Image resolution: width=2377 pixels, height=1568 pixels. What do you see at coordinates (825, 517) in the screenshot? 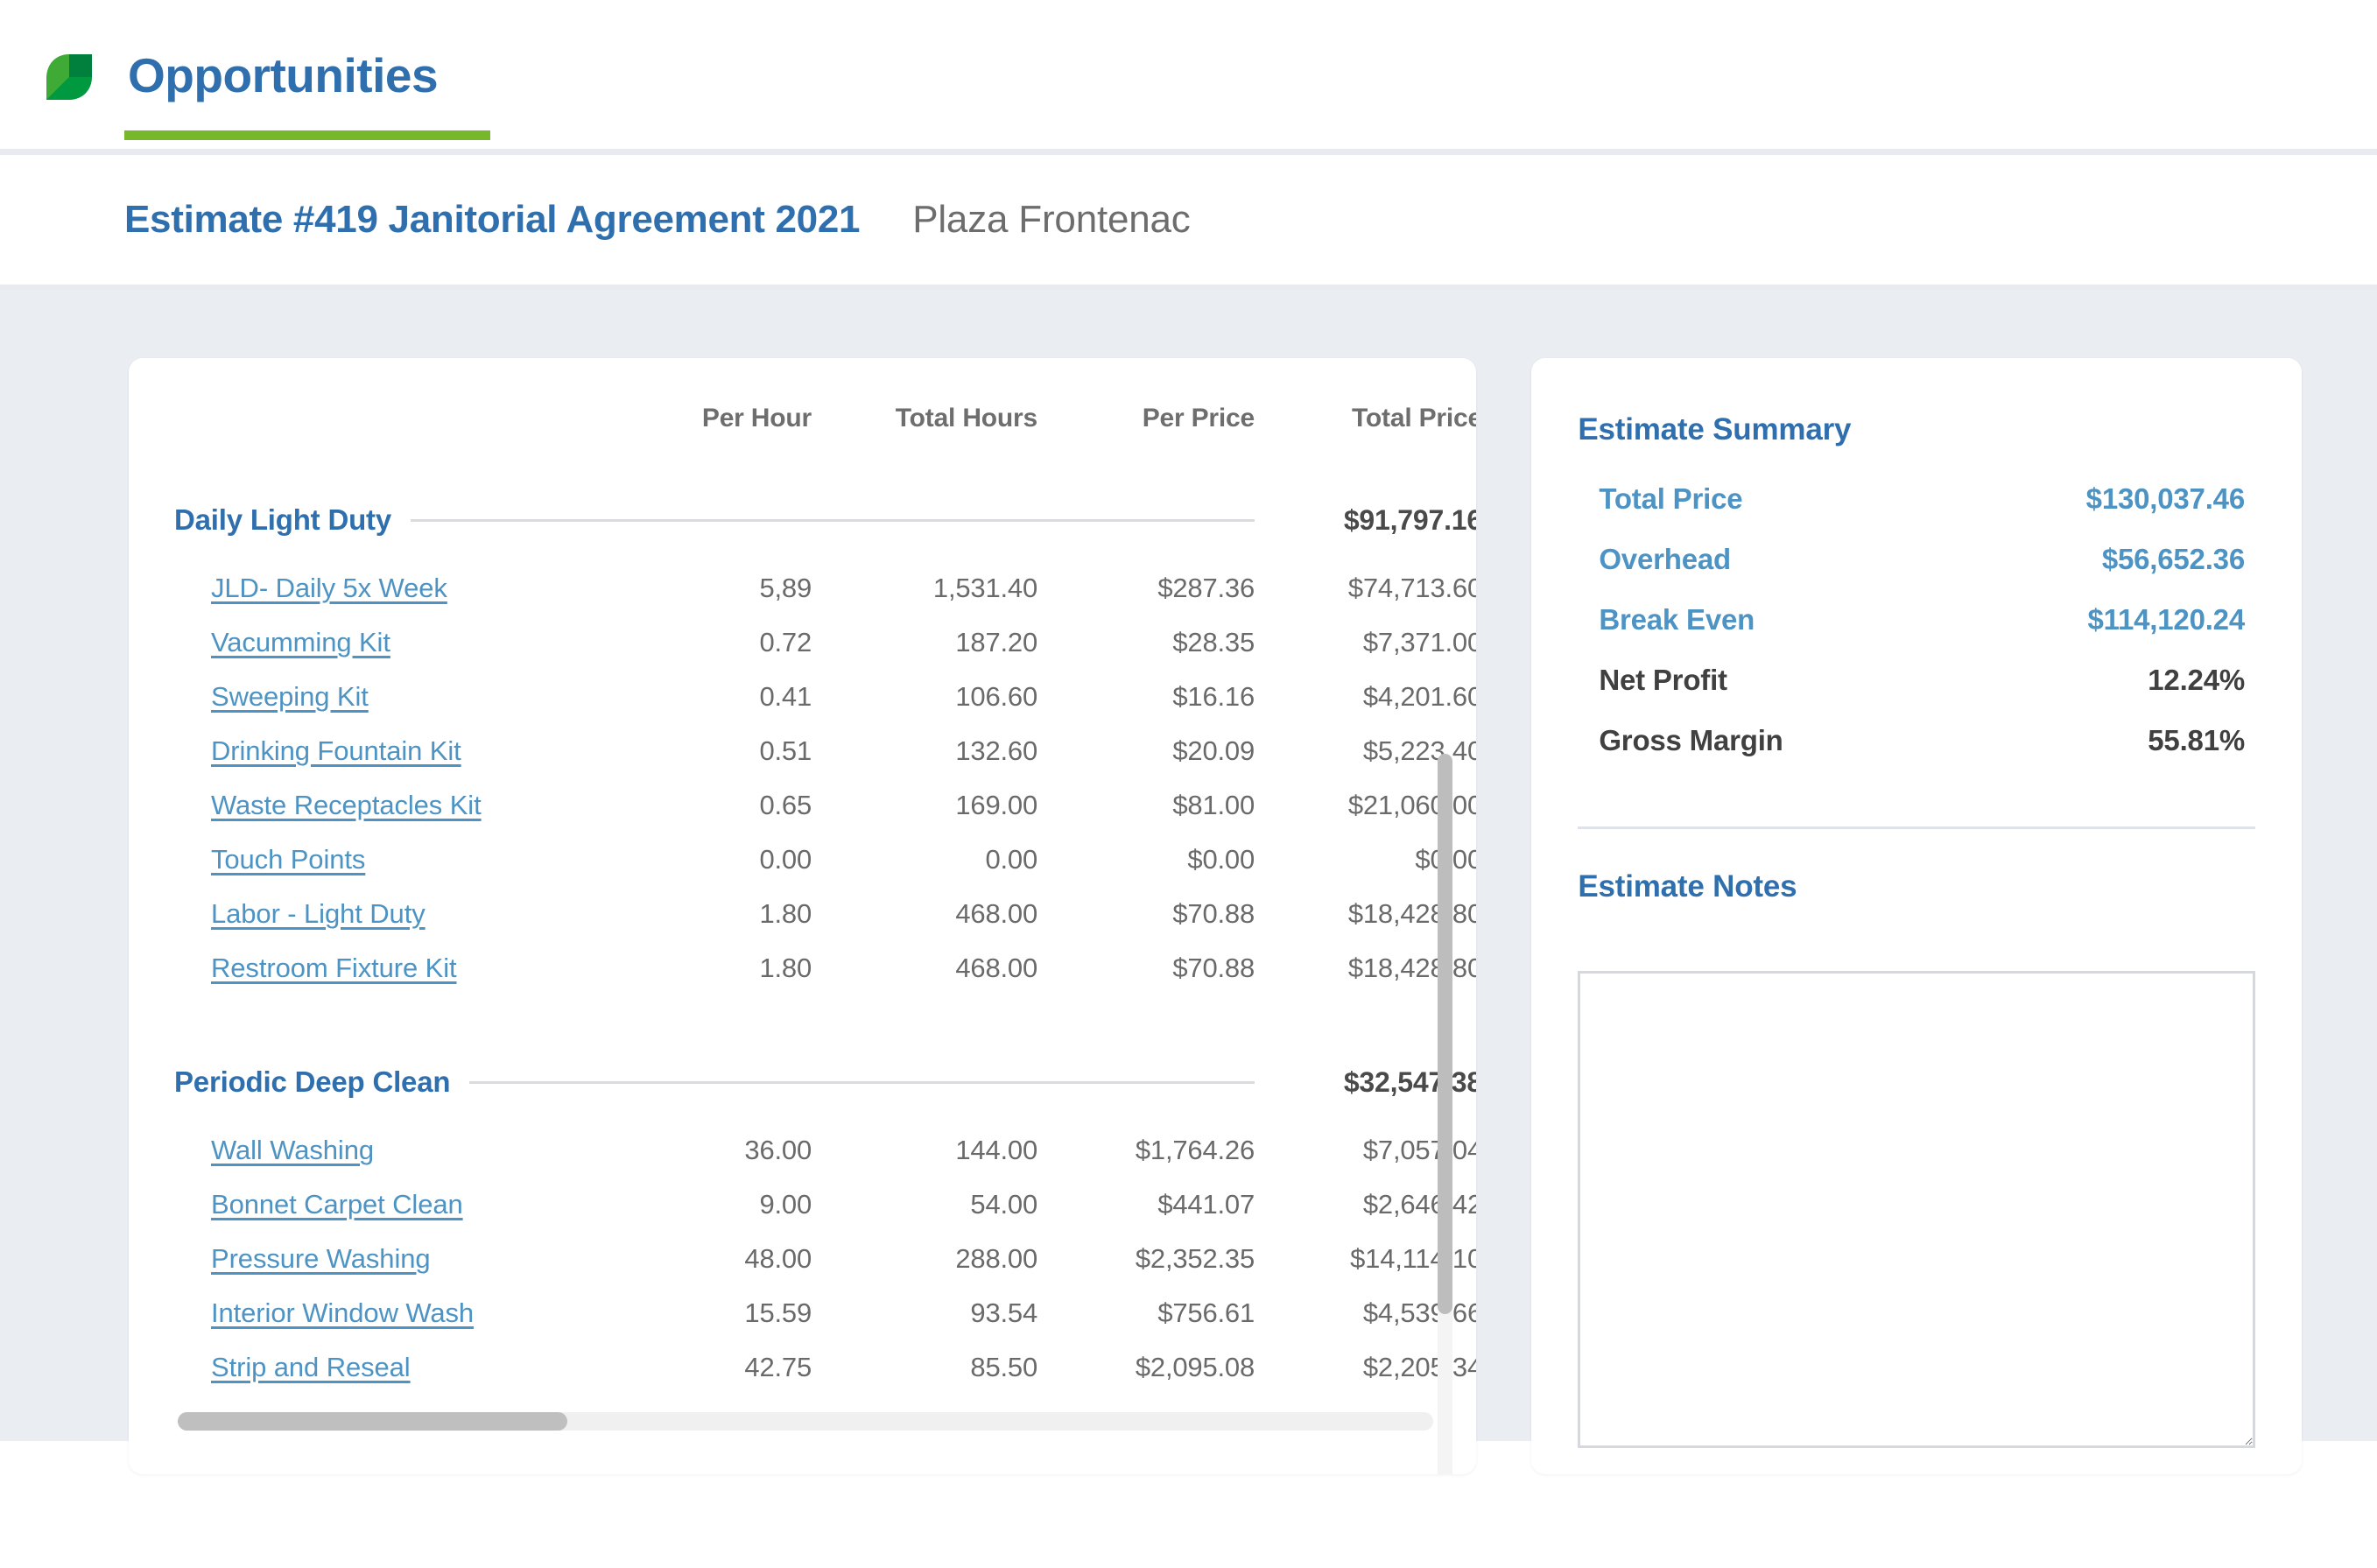
I see `group-header-row: Daily Light Duty $91,797.16` at bounding box center [825, 517].